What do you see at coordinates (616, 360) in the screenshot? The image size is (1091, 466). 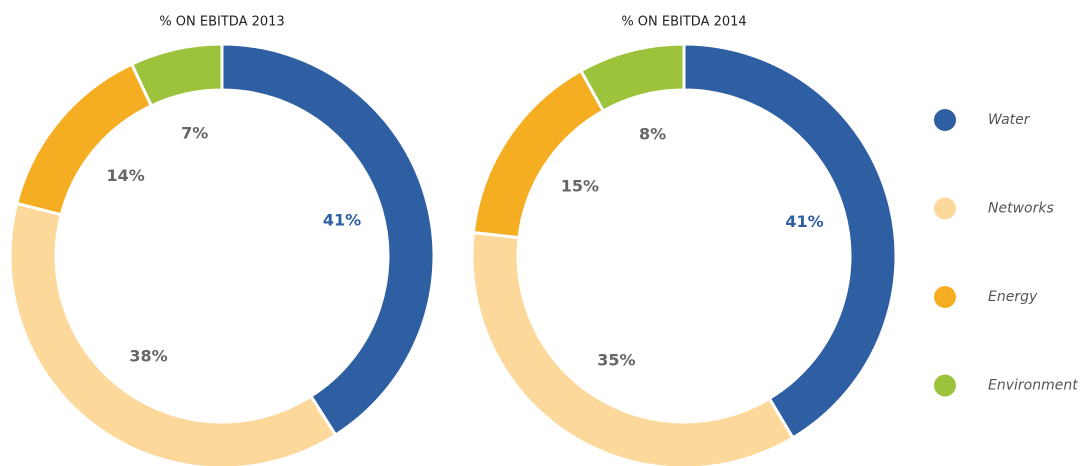 I see `data-label: 35%` at bounding box center [616, 360].